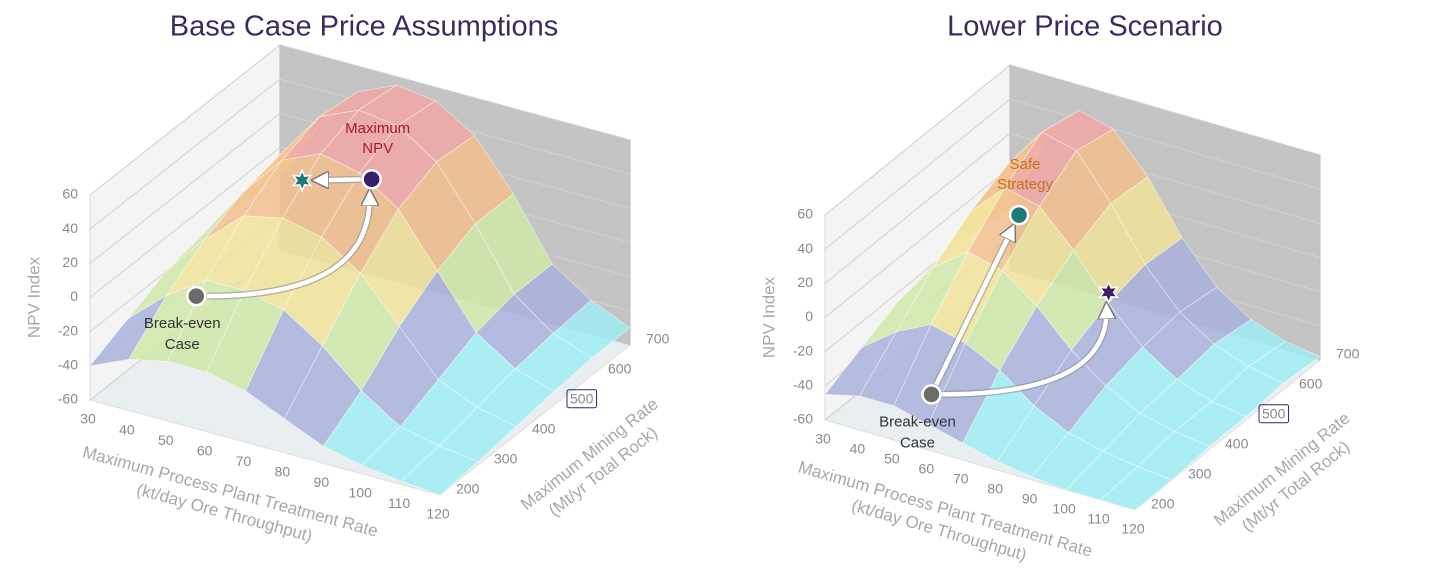  Describe the element at coordinates (1025, 164) in the screenshot. I see `annotation: Safe` at that location.